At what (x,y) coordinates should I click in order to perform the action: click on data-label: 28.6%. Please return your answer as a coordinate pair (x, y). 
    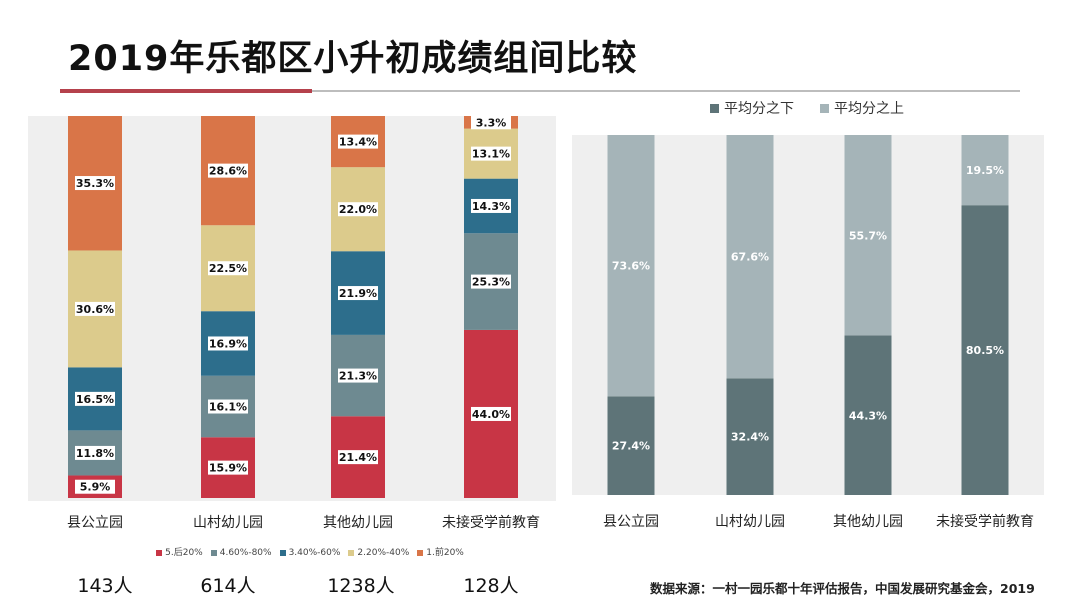
    Looking at the image, I should click on (228, 171).